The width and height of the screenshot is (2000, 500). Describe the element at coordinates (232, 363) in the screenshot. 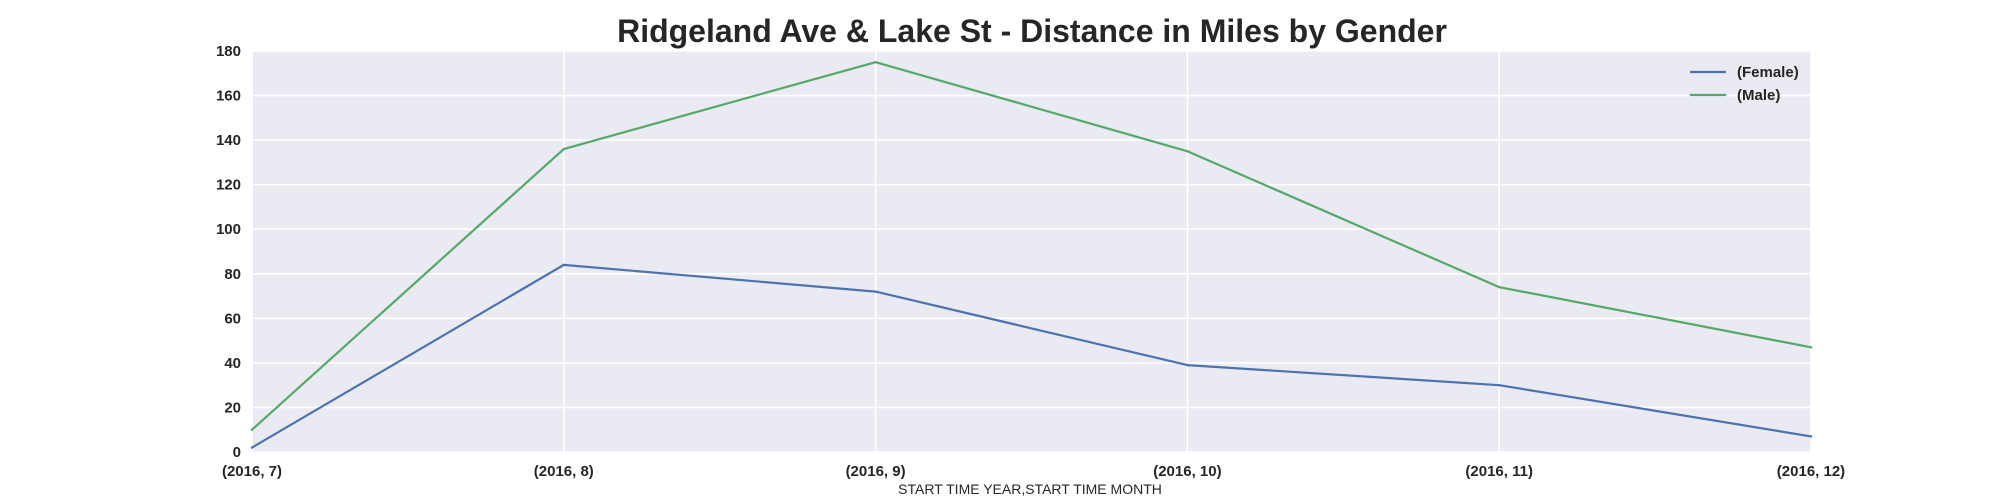

I see `y-tick-label: 40` at that location.